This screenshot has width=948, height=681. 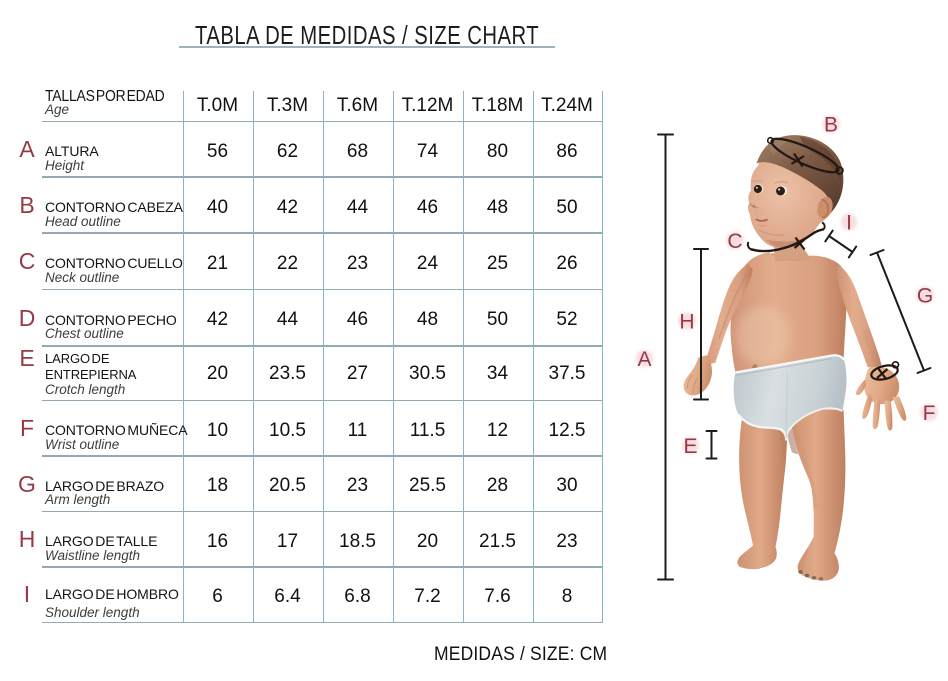 I want to click on svg-text: G, so click(x=925, y=296).